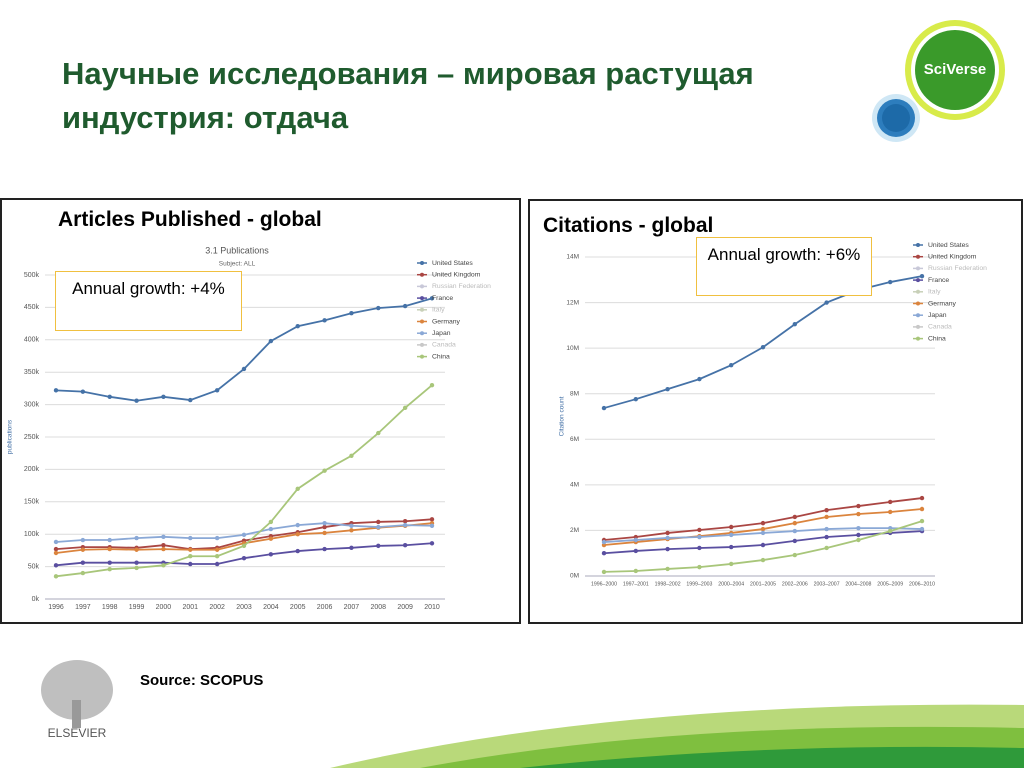 The height and width of the screenshot is (768, 1024). What do you see at coordinates (896, 118) in the screenshot?
I see `logo-bubble` at bounding box center [896, 118].